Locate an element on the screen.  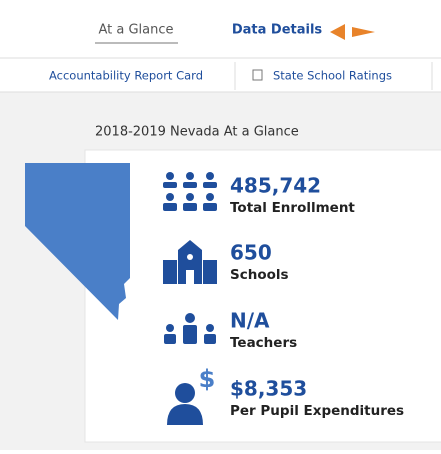
link-icon is located at coordinates (257, 75).